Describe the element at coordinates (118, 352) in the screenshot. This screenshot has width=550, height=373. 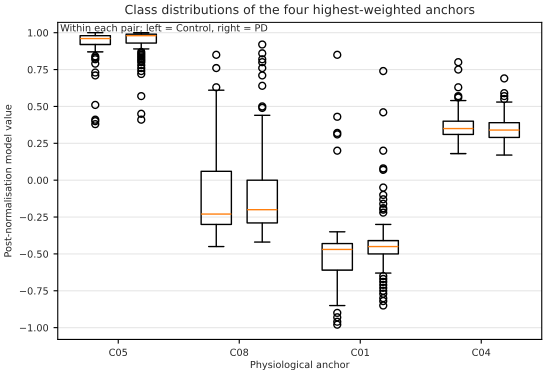
I see `x-tick-label: C05` at that location.